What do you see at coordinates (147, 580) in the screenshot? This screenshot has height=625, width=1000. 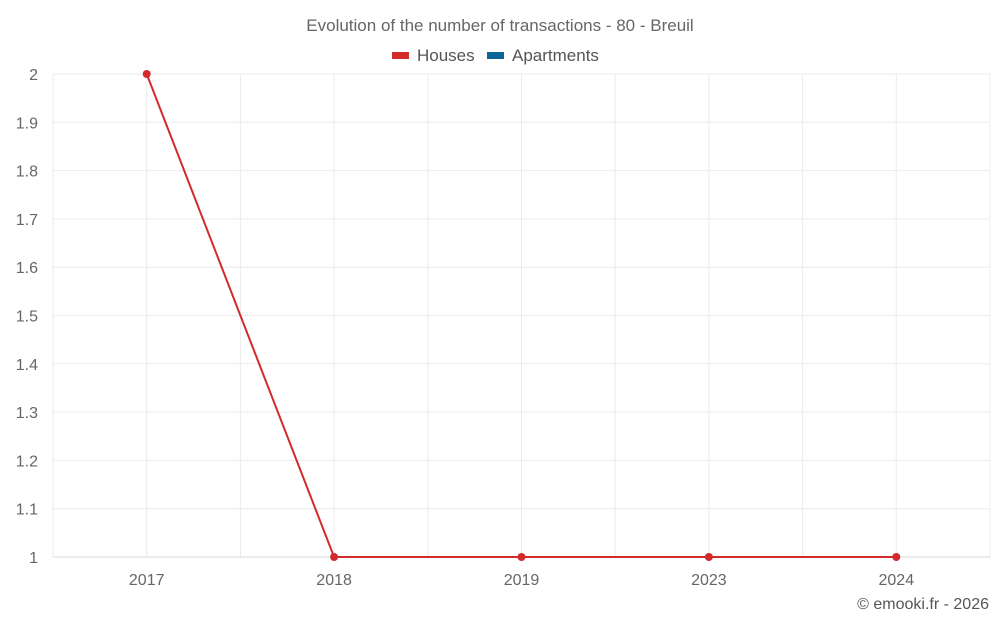 I see `x-tick-label: 2017` at bounding box center [147, 580].